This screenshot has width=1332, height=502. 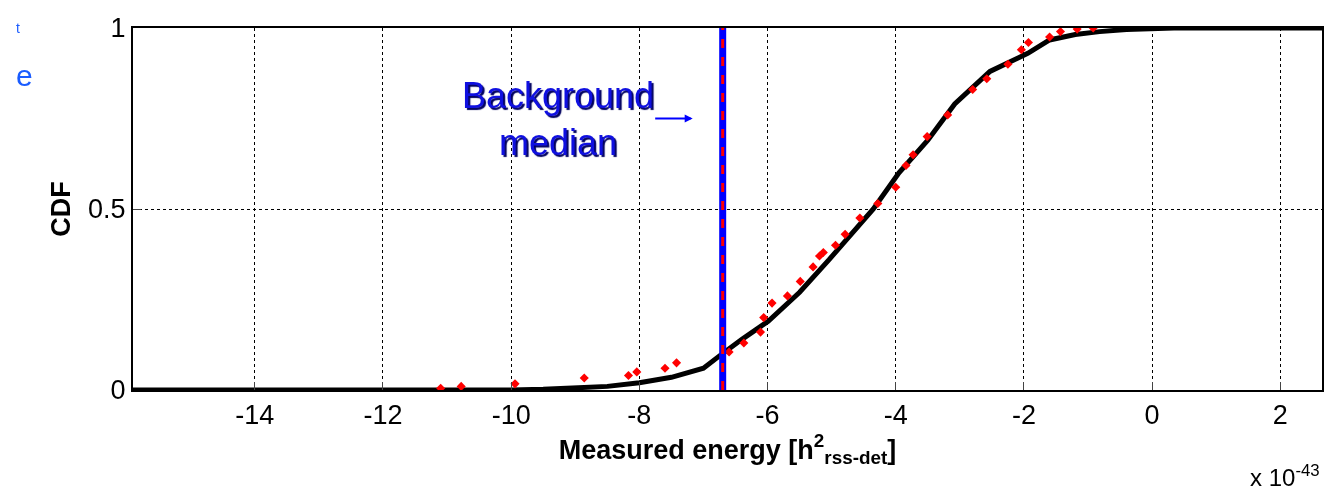 I want to click on y-tick-label: 1, so click(x=118, y=28).